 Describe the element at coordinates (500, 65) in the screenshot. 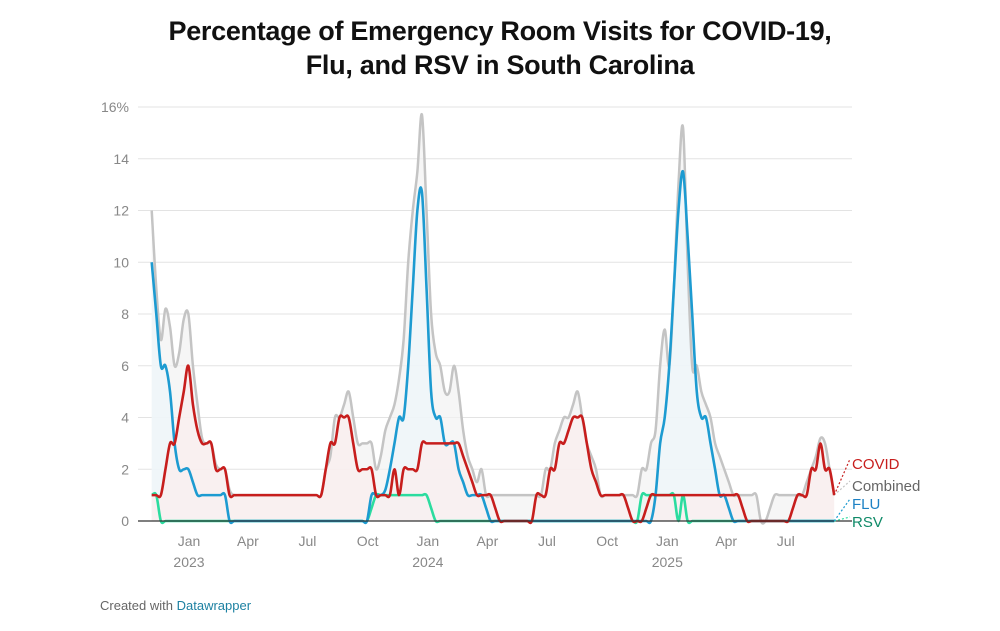

I see `chart-title-line-2: Flu, and RSV in South Carolina` at that location.